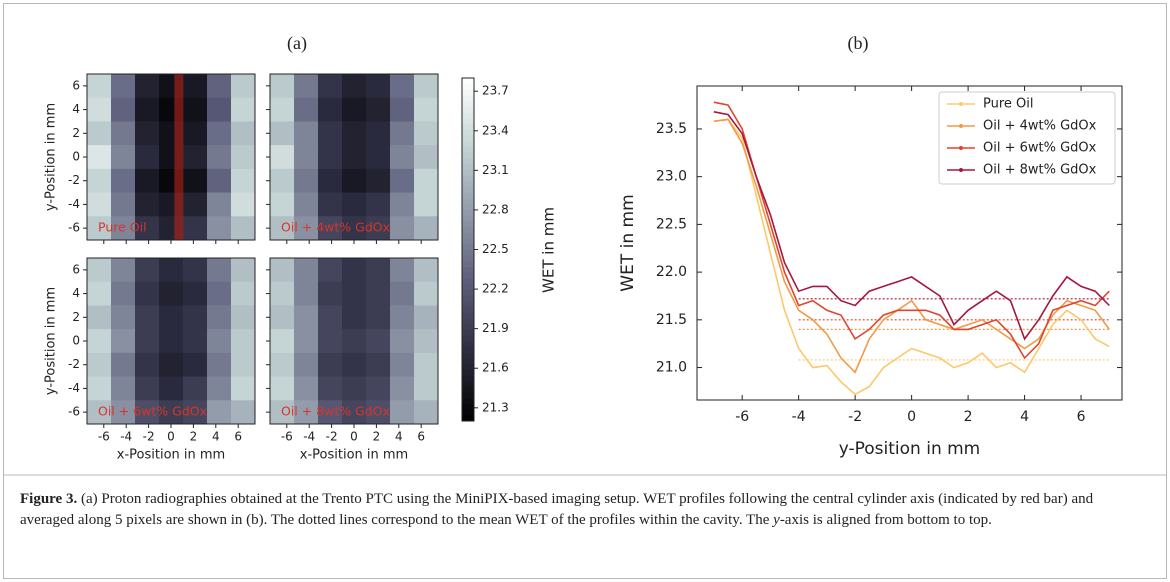 This screenshot has height=582, width=1170. Describe the element at coordinates (628, 242) in the screenshot. I see `y-axis-label: WET in mm` at that location.